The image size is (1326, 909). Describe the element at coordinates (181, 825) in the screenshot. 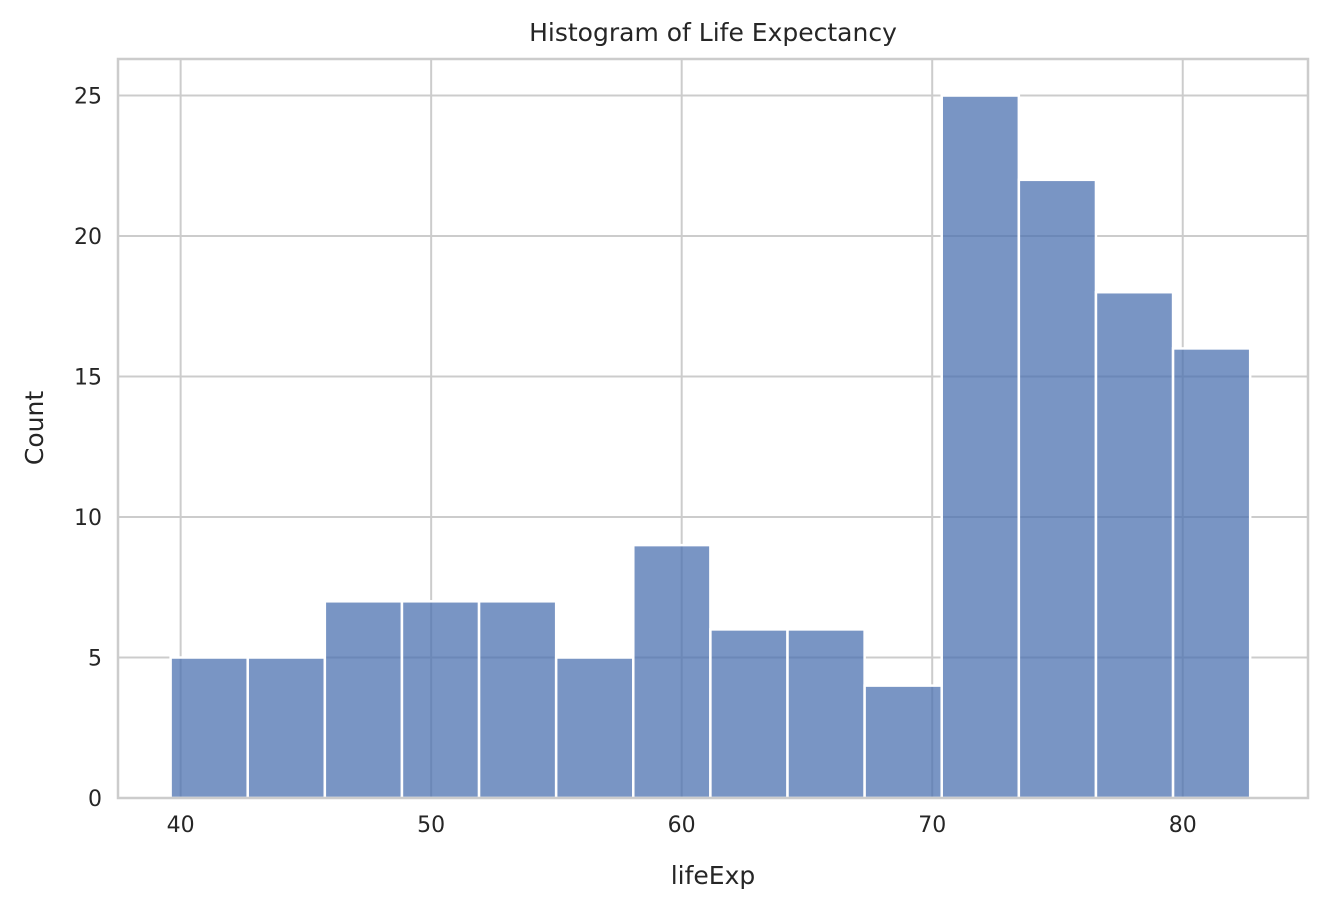

I see `x-tick-label: 40` at that location.